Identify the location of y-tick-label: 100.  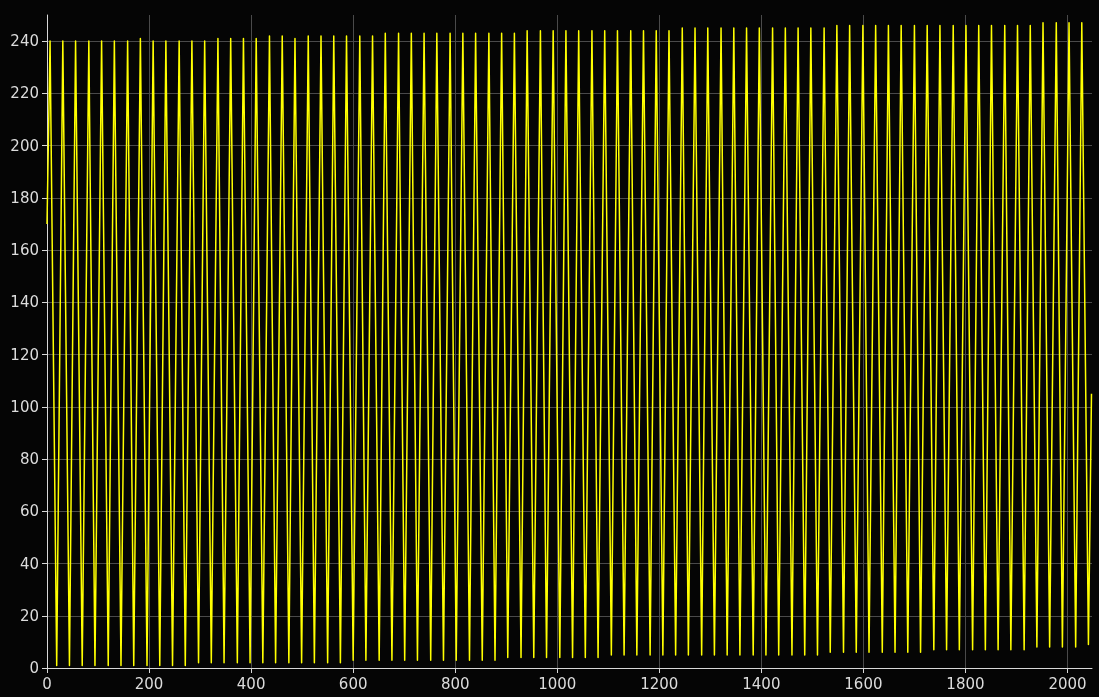
(24, 406).